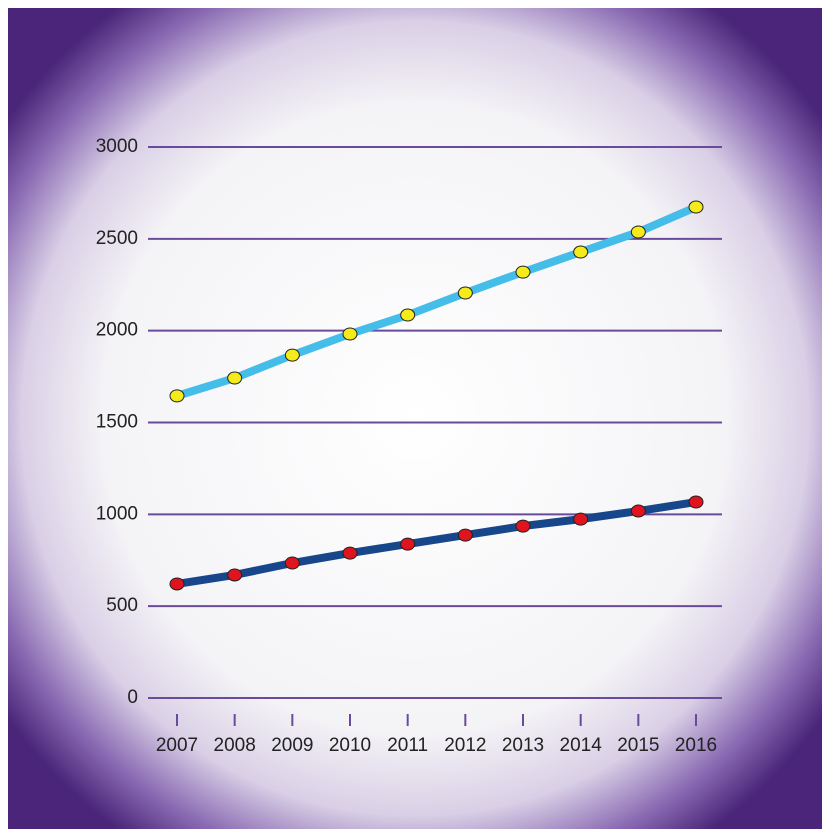 The width and height of the screenshot is (830, 837). Describe the element at coordinates (407, 745) in the screenshot. I see `x-tick-label: 2011` at that location.